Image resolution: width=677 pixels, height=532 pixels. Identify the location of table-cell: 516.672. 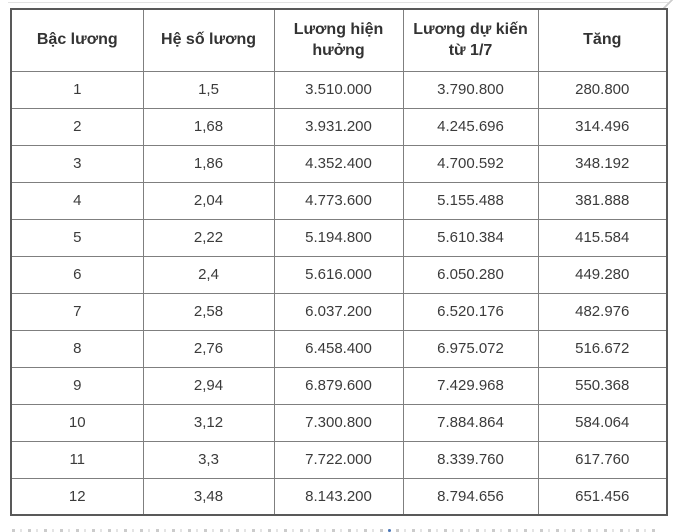
(602, 348).